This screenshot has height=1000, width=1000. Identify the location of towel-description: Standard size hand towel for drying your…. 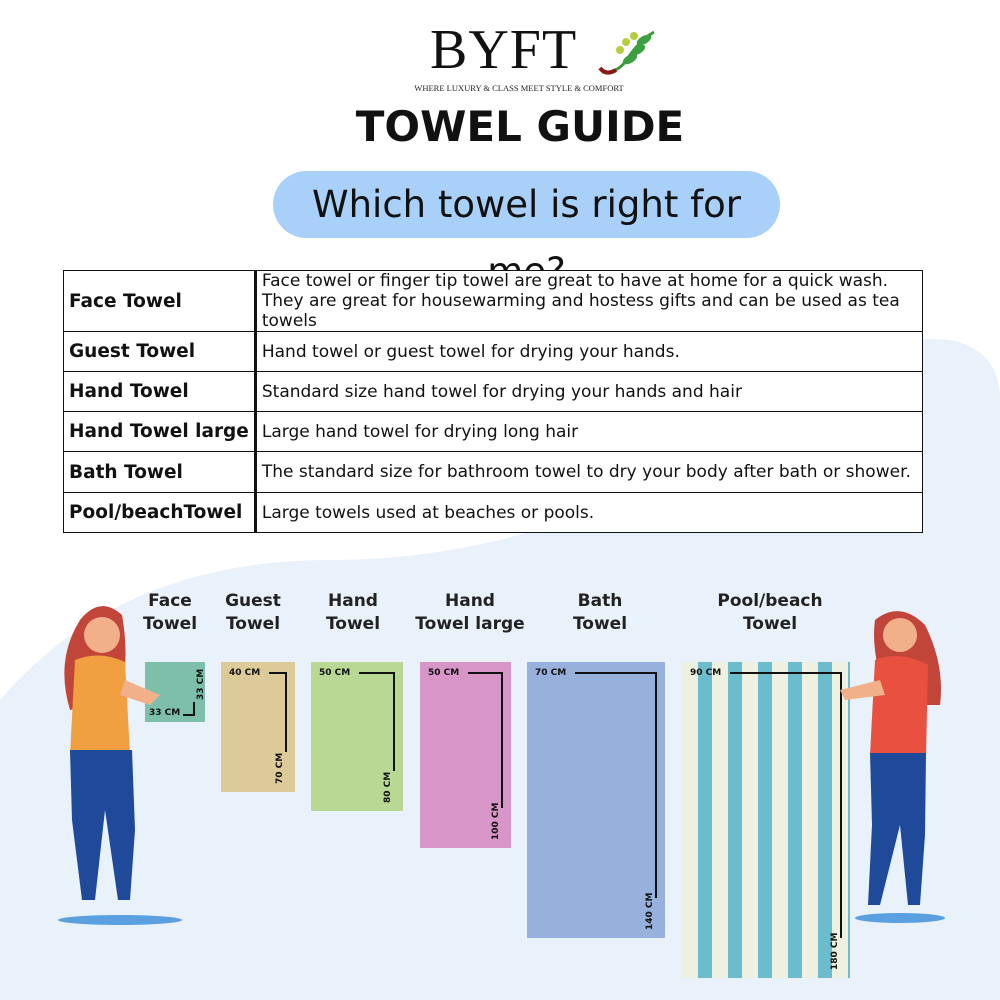
(589, 391).